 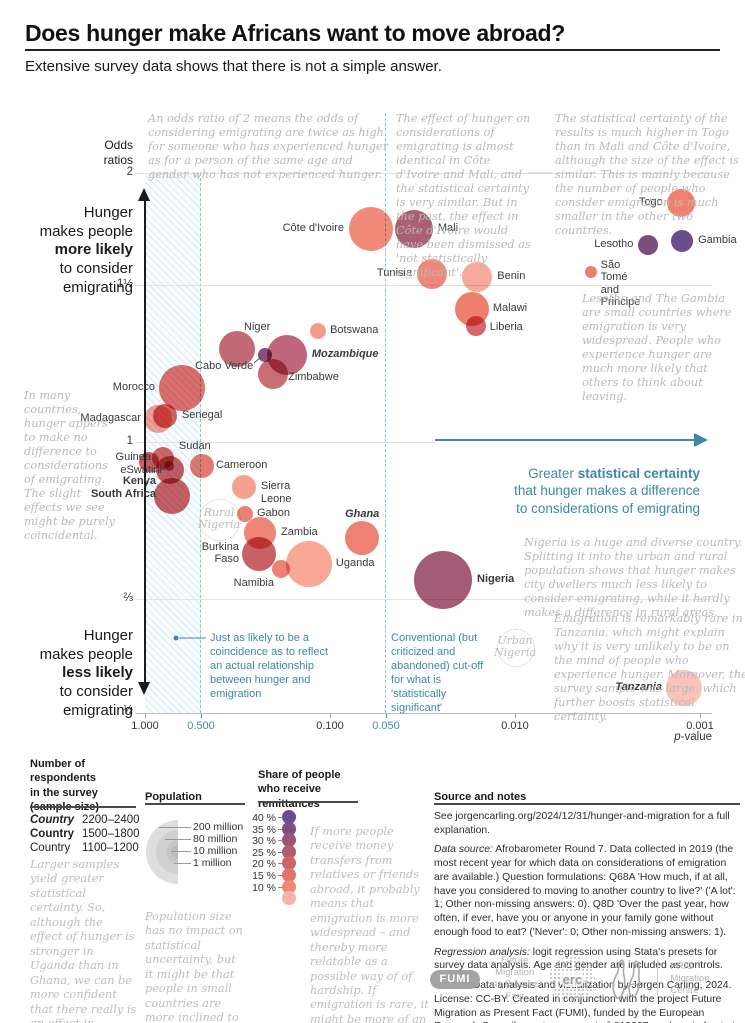 I want to click on legend-remittances-rule, so click(x=308, y=802).